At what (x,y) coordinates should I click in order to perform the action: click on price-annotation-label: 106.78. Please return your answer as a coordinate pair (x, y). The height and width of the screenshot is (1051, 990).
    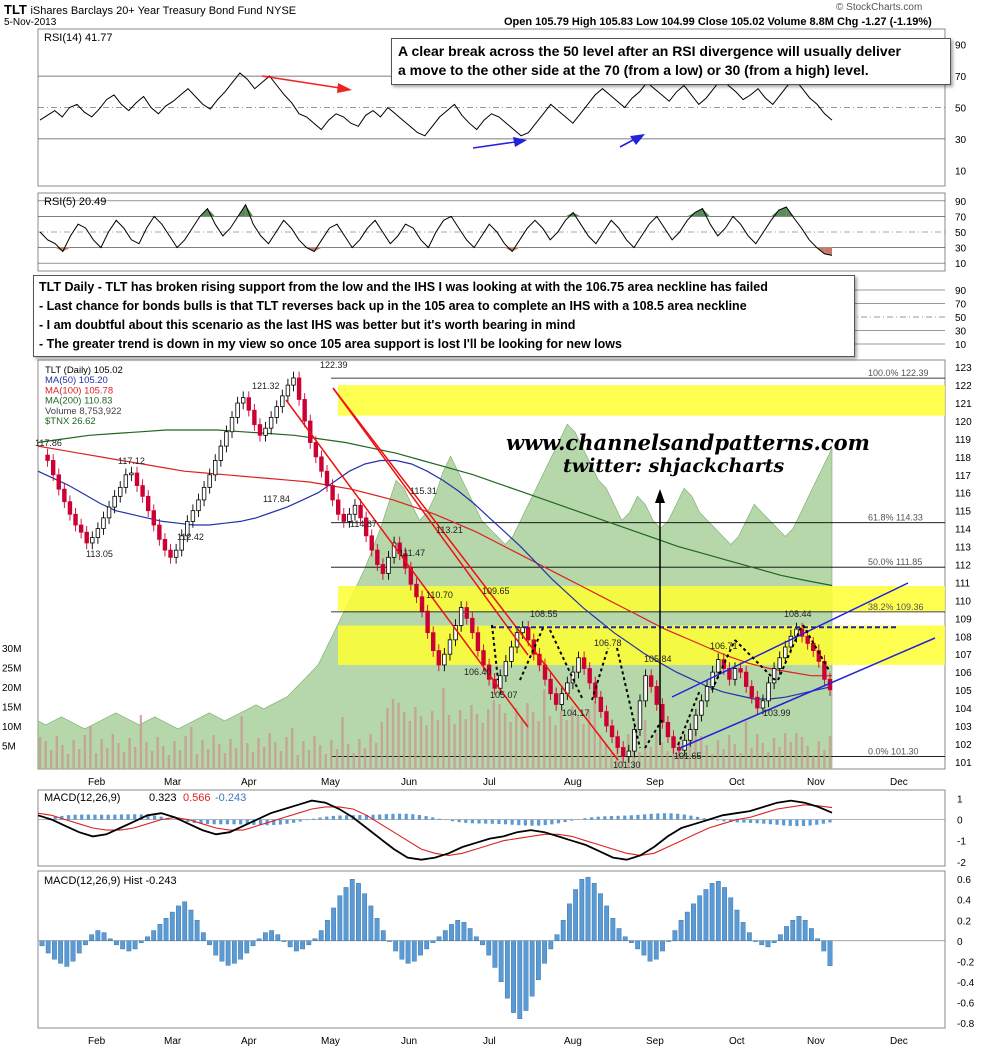
    Looking at the image, I should click on (608, 643).